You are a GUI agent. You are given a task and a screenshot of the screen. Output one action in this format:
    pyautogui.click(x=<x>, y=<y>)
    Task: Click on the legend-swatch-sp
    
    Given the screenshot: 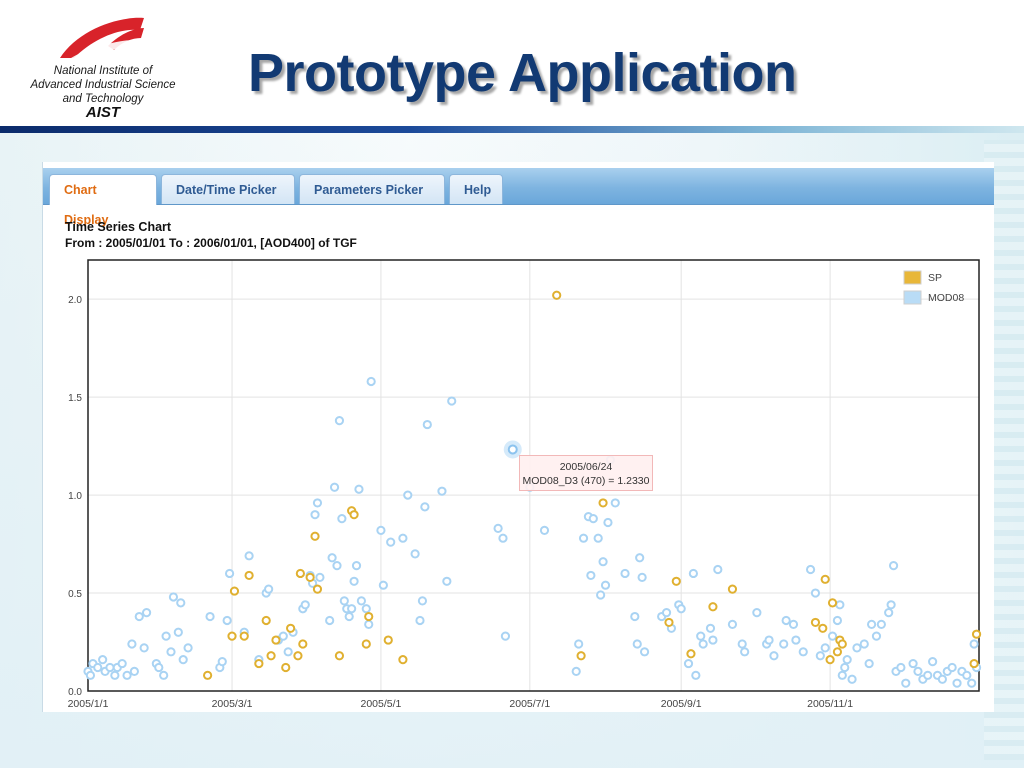 What is the action you would take?
    pyautogui.click(x=912, y=277)
    